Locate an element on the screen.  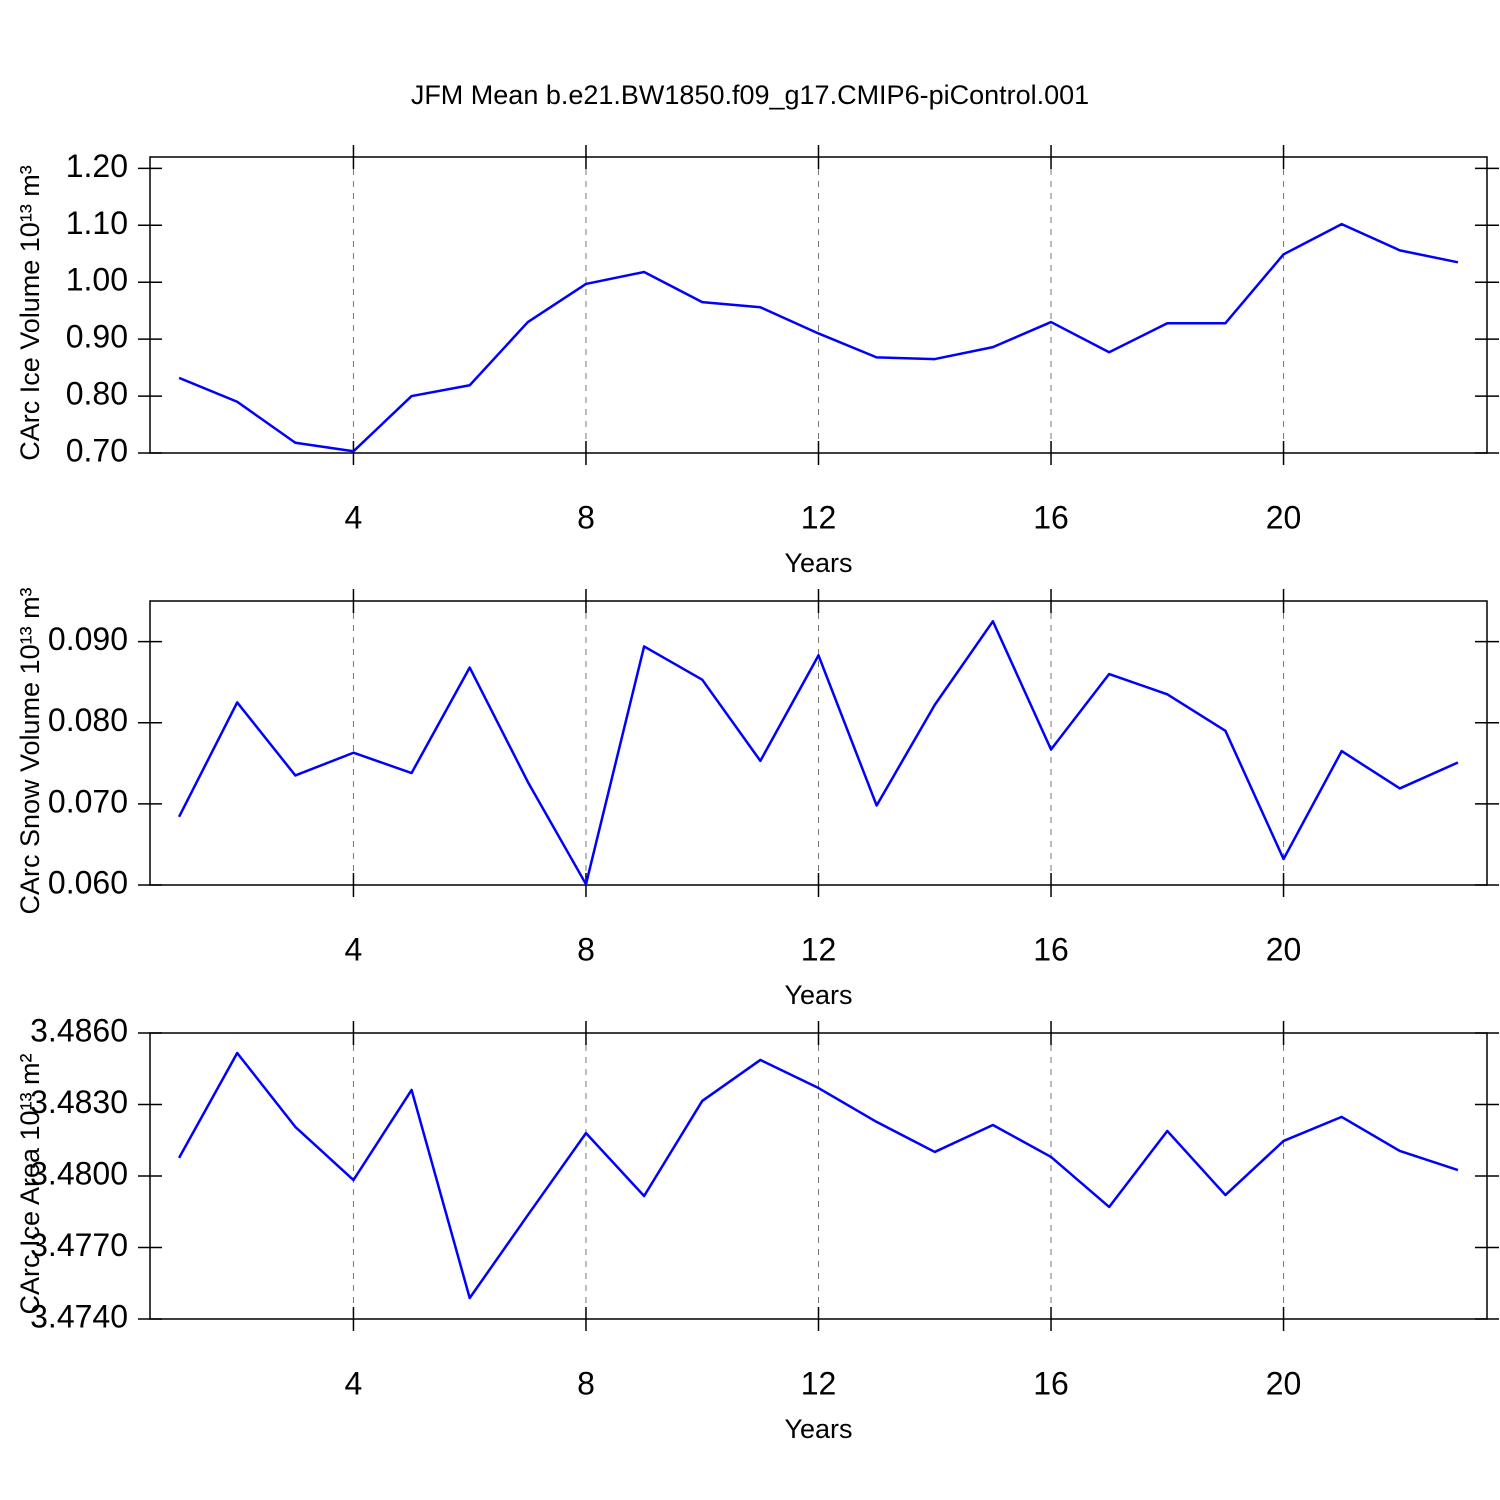
y-axis-label: CArc Ice Area 10¹³ m² is located at coordinates (30, 1183).